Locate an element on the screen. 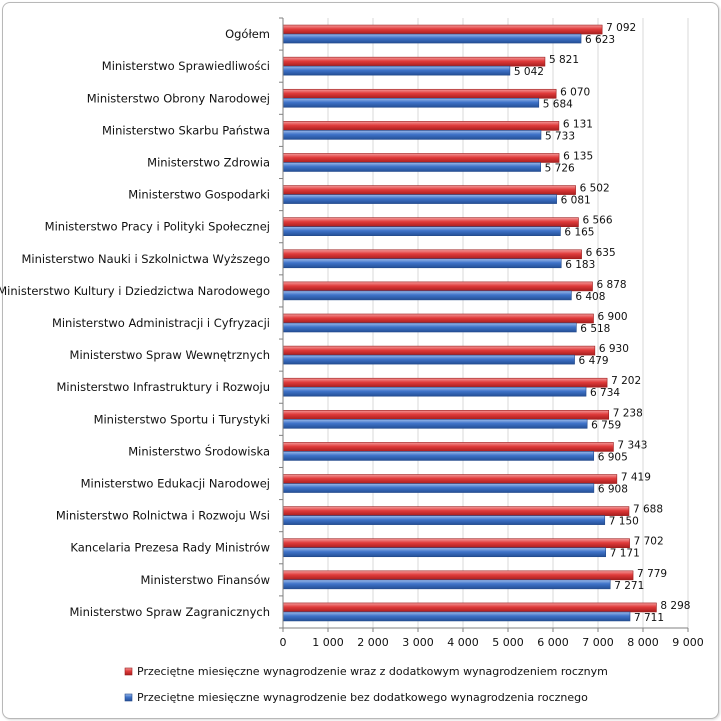 The image size is (721, 721). x-tick-label: 7 000 is located at coordinates (598, 642).